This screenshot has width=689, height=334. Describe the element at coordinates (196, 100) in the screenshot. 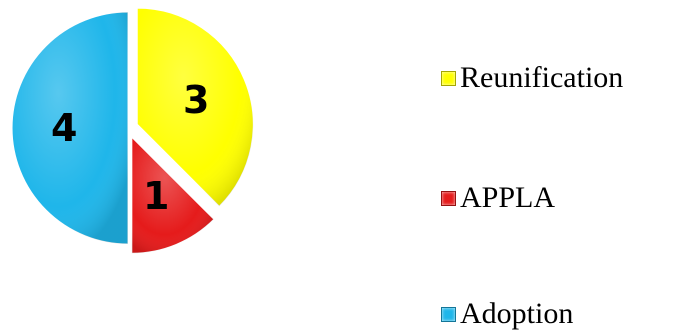

I see `pie-data-label-reunification: 3` at that location.